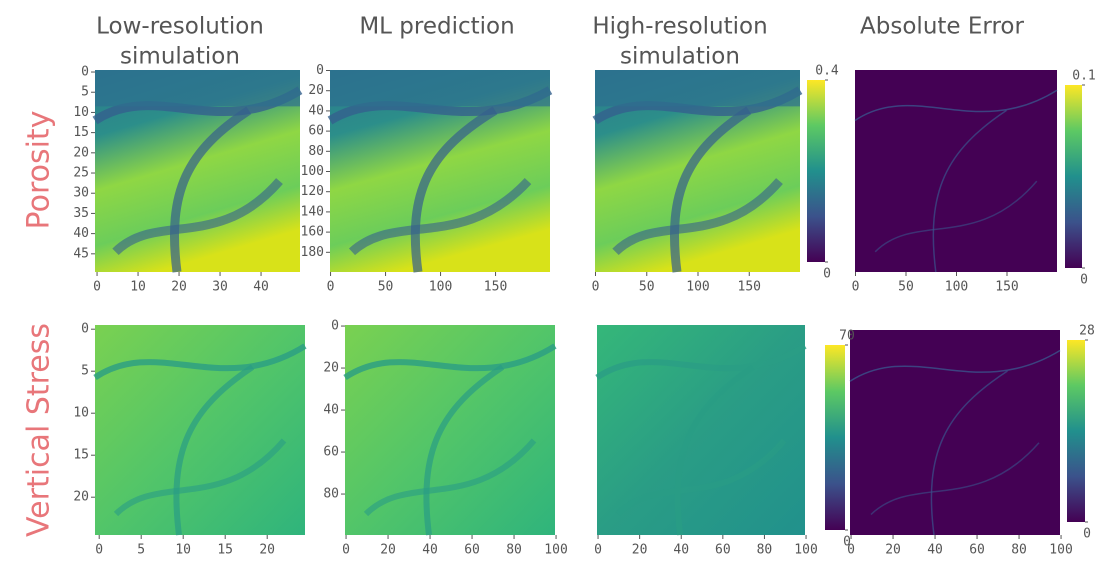 Image resolution: width=1097 pixels, height=586 pixels. What do you see at coordinates (81, 213) in the screenshot?
I see `y-tick-label: 35` at bounding box center [81, 213].